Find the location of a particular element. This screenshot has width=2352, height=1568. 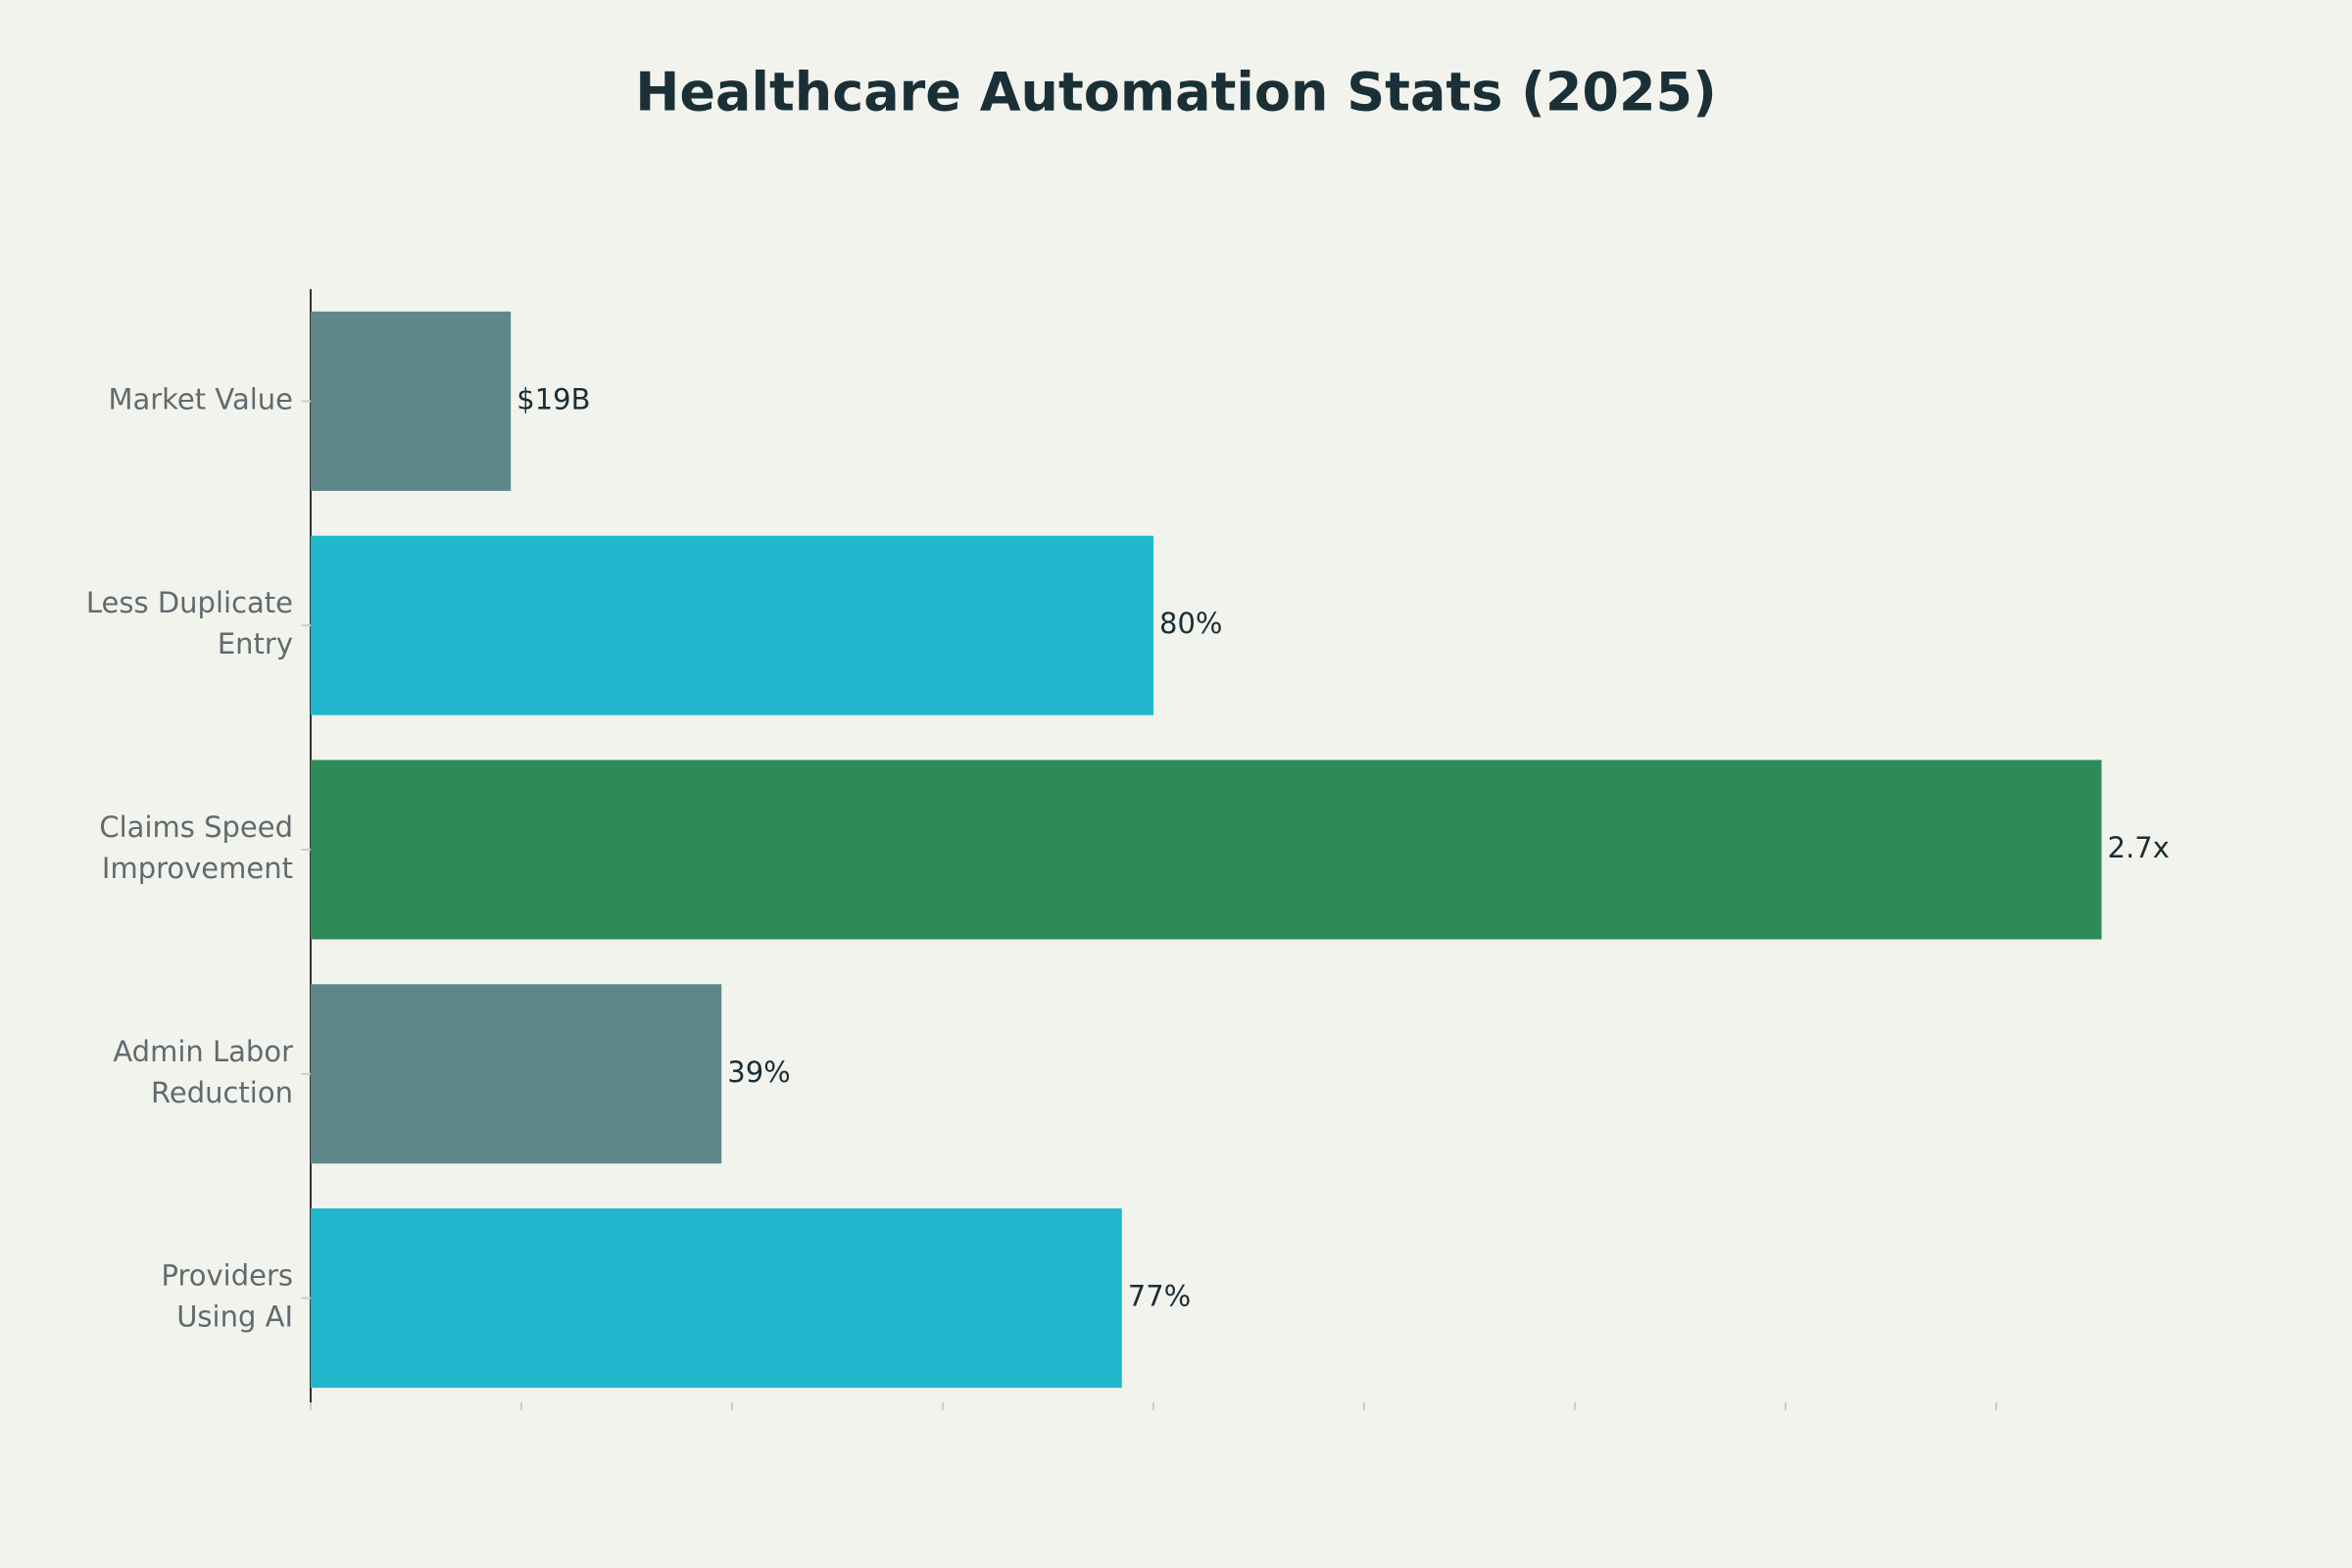

value-label: 80% is located at coordinates (1190, 623).